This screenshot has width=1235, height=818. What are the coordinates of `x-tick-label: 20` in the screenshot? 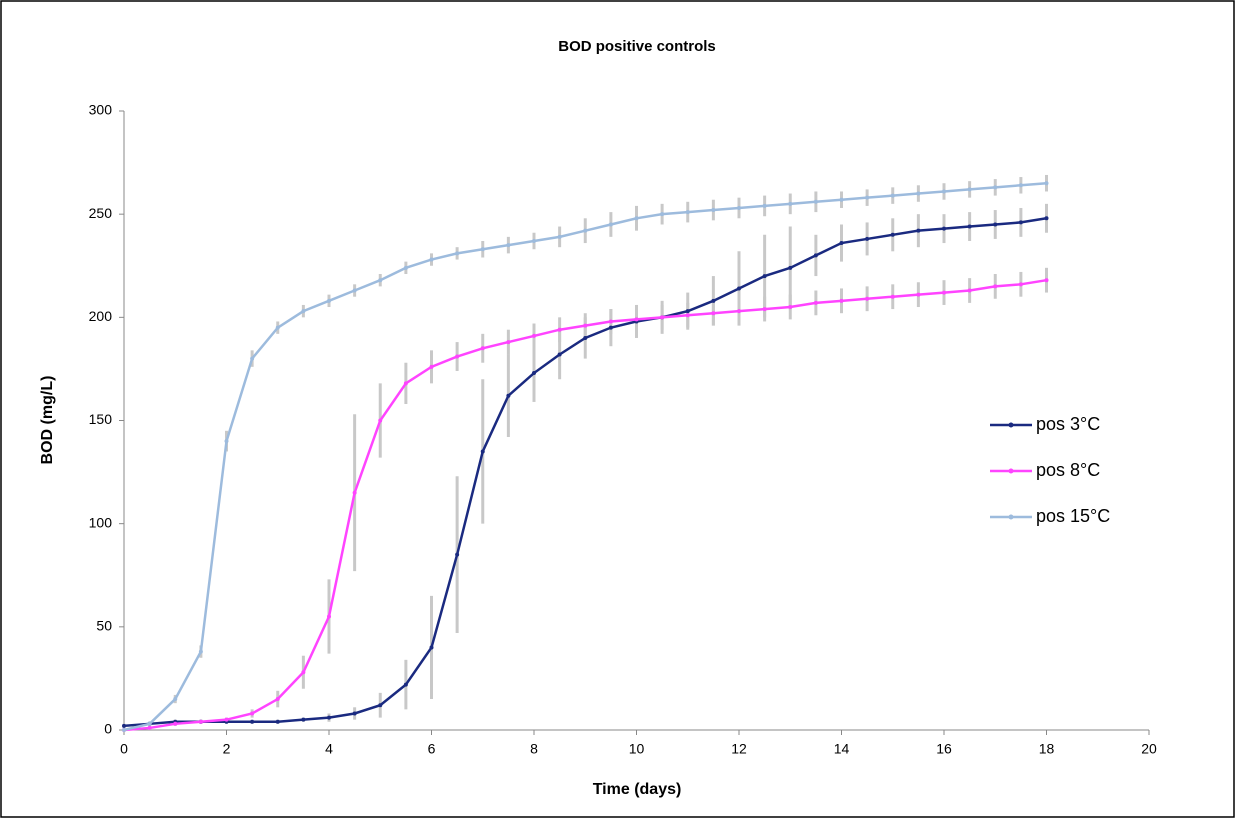 It's located at (1149, 749).